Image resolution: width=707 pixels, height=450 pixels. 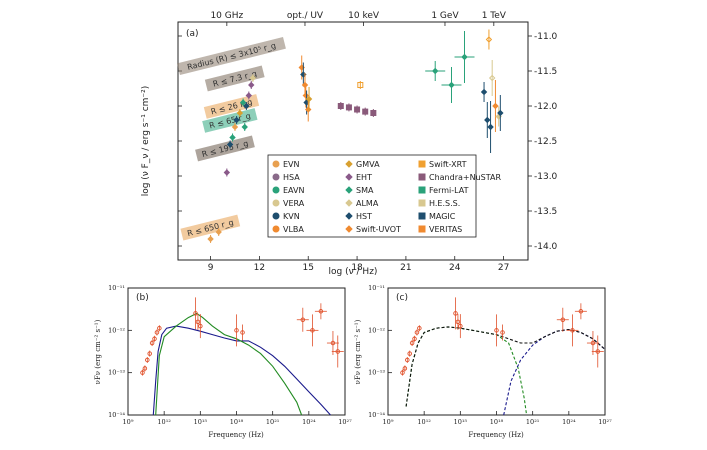 I want to click on b-plot-ytick-label: 10⁻¹³, so click(x=116, y=373).